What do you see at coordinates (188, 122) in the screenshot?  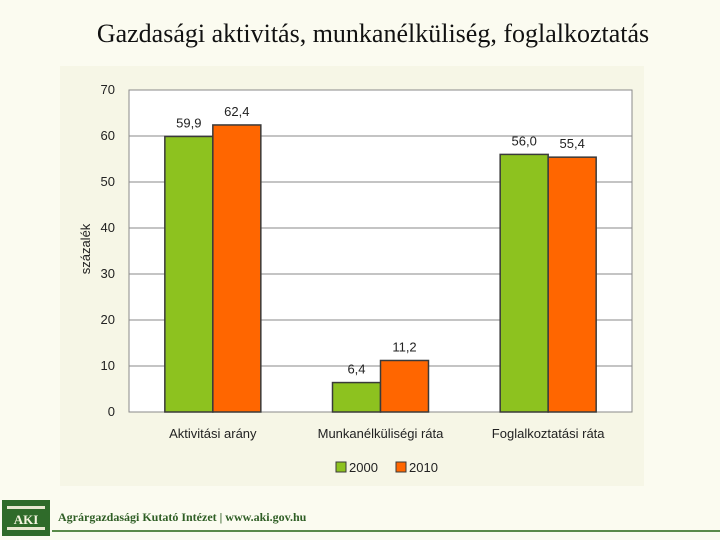 I see `data-label: 59,9` at bounding box center [188, 122].